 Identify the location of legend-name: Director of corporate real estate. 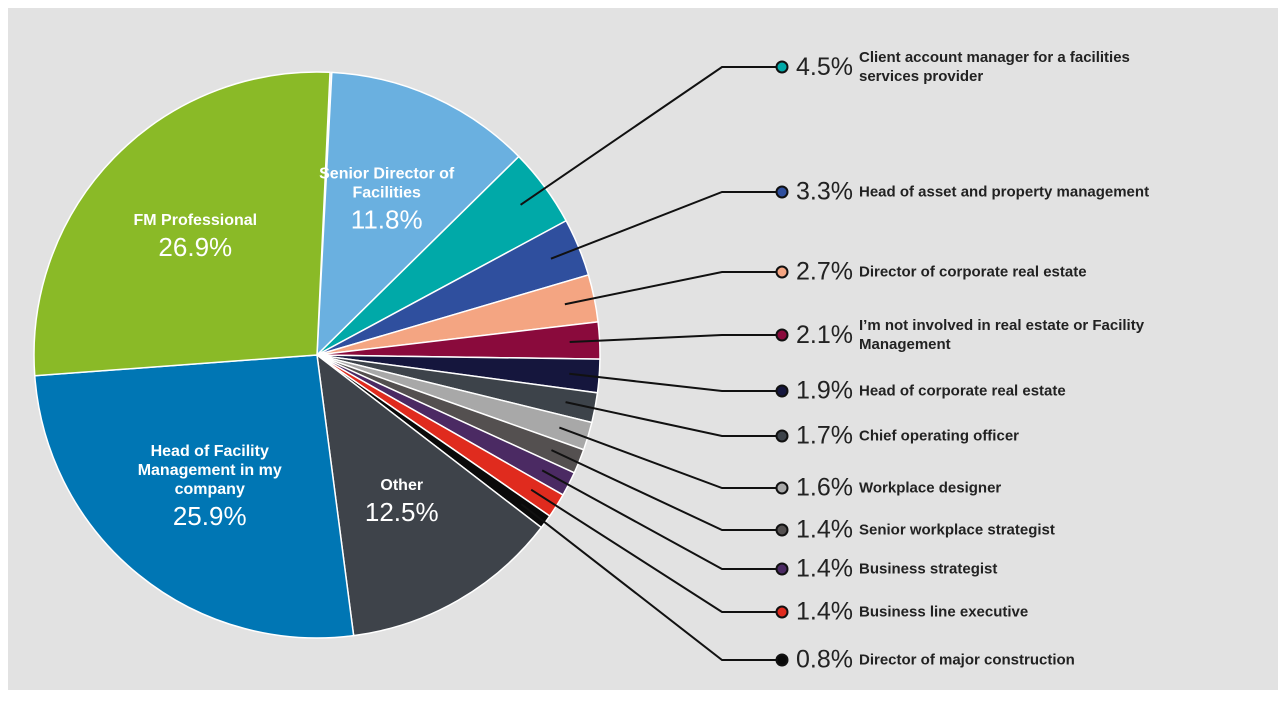
(972, 272).